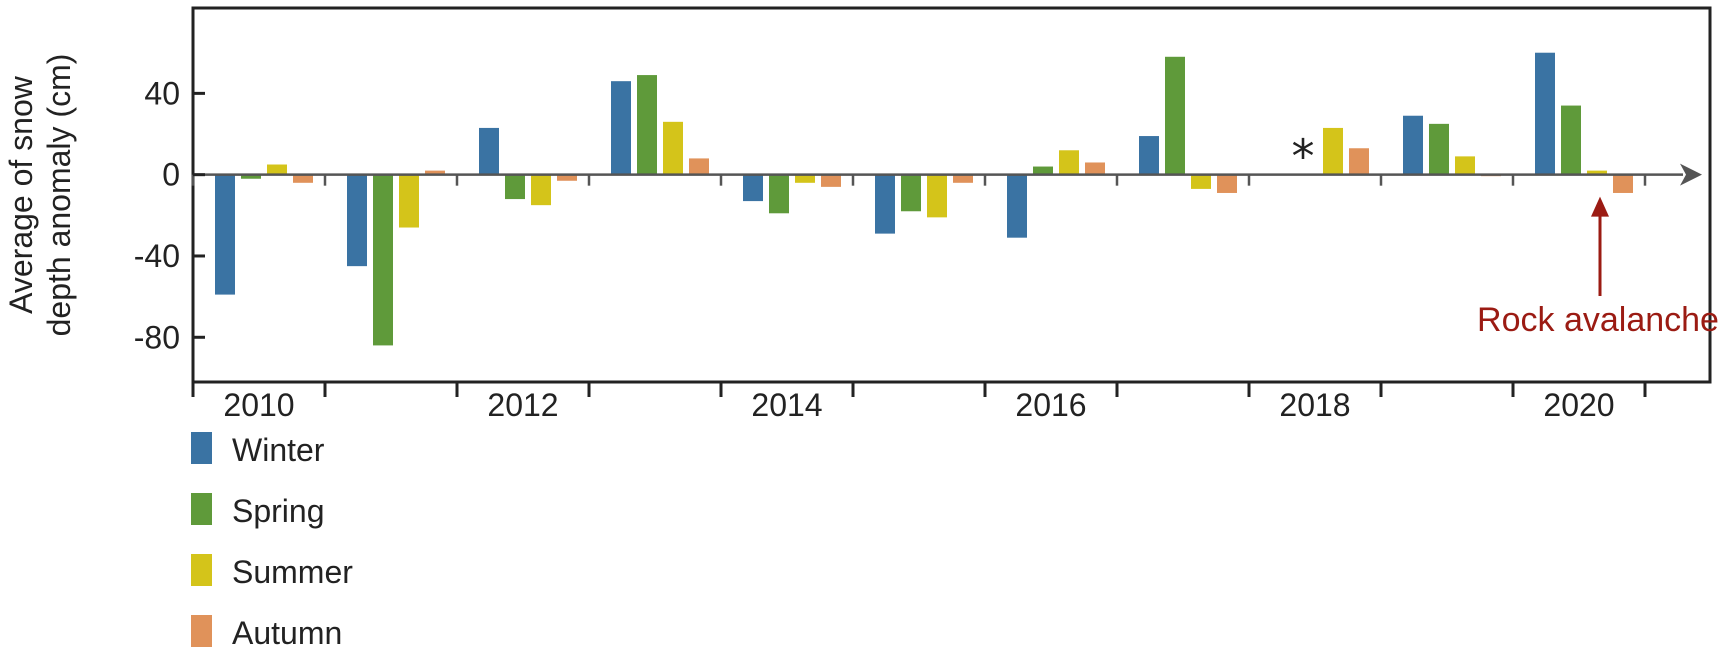 Image resolution: width=1725 pixels, height=650 pixels. What do you see at coordinates (258, 405) in the screenshot?
I see `x-tick-label: 2010` at bounding box center [258, 405].